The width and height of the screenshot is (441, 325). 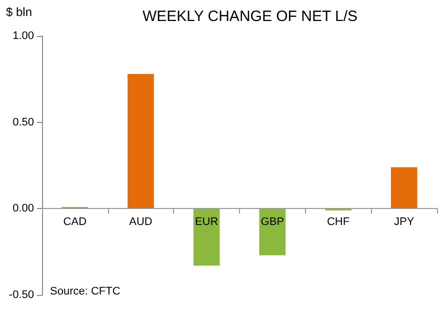 I want to click on x-tick-label: CAD, so click(x=75, y=222).